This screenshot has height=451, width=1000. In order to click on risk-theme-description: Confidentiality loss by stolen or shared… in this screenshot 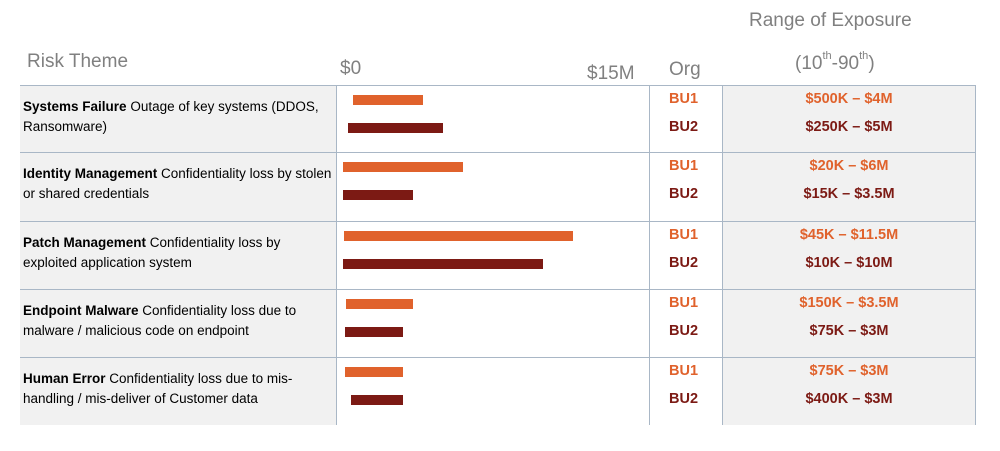, I will do `click(177, 183)`.